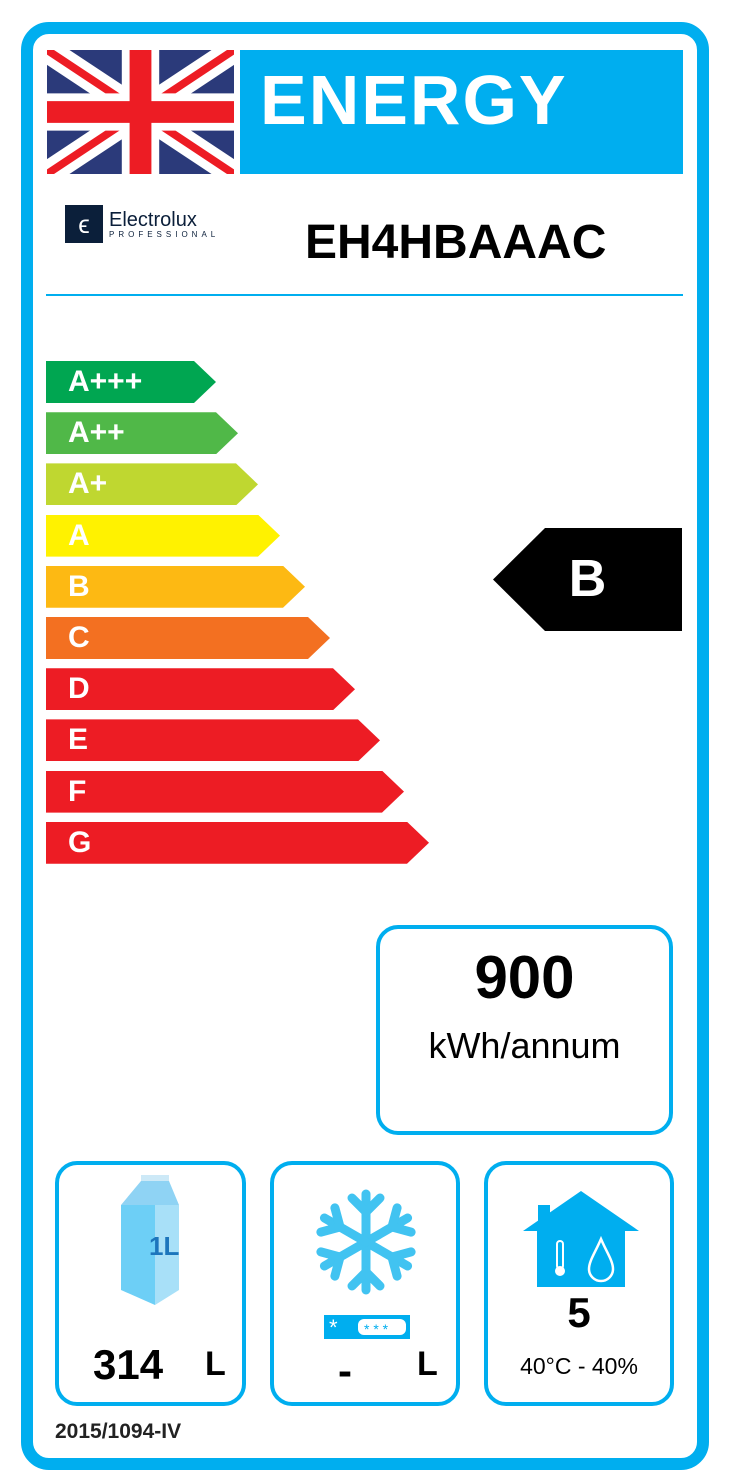  Describe the element at coordinates (579, 1366) in the screenshot. I see `climate-conditions: 40°C - 40%` at that location.